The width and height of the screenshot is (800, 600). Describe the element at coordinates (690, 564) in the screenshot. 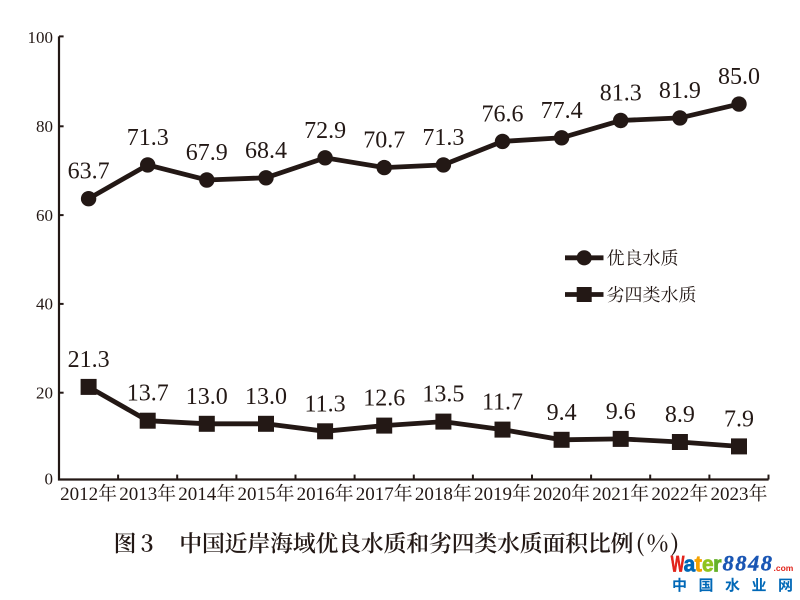

I see `svg-text: a` at that location.